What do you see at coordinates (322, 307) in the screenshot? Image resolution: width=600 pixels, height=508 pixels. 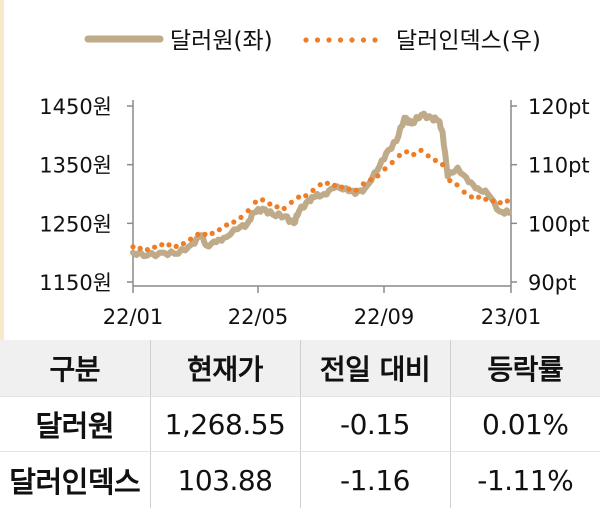 I see `x-ticks: 22/01 22/05 22/09 23/01` at bounding box center [322, 307].